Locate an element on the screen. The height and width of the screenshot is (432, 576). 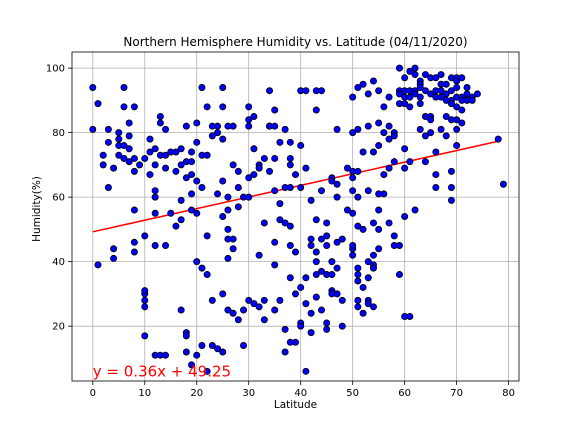
regression-equation: y = 0.36x + 49.25 is located at coordinates (162, 371).